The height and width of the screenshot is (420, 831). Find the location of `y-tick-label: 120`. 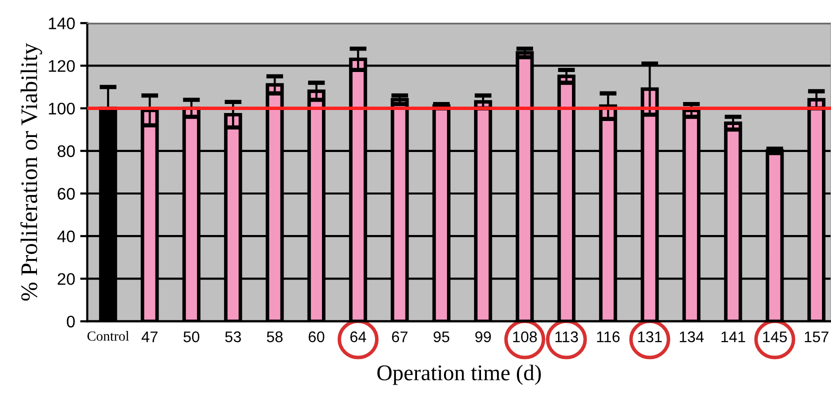

y-tick-label: 120 is located at coordinates (61, 66).